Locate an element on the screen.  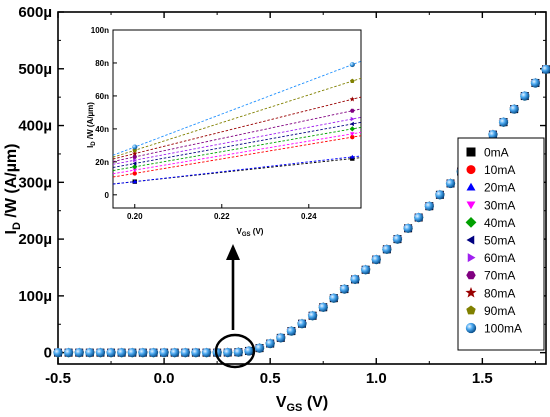
main-y-tick-label: 100µ is located at coordinates (35, 296).